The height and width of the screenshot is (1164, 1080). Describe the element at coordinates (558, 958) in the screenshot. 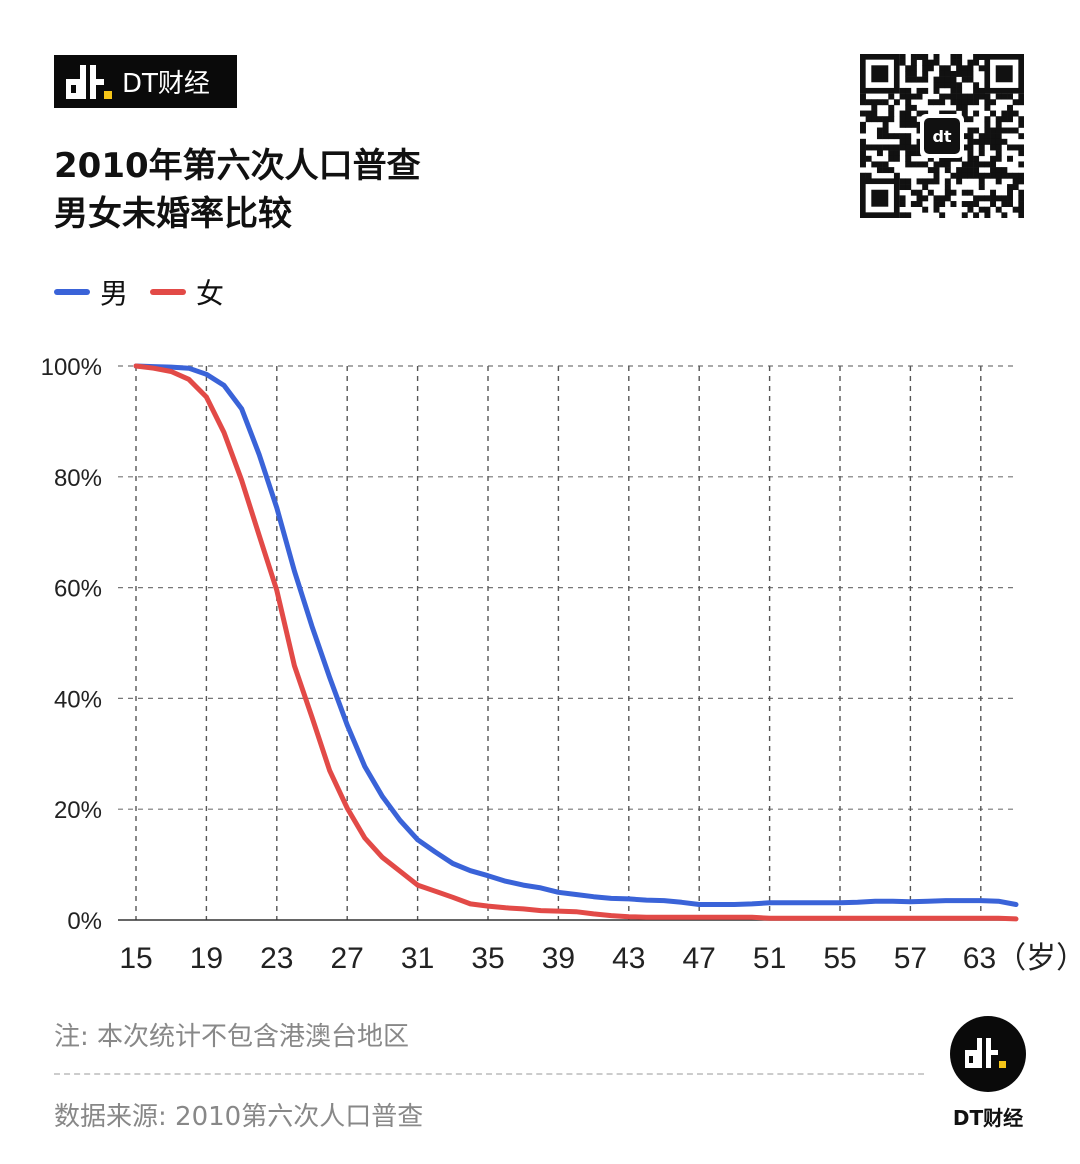

I see `x-tick-label: 39` at that location.